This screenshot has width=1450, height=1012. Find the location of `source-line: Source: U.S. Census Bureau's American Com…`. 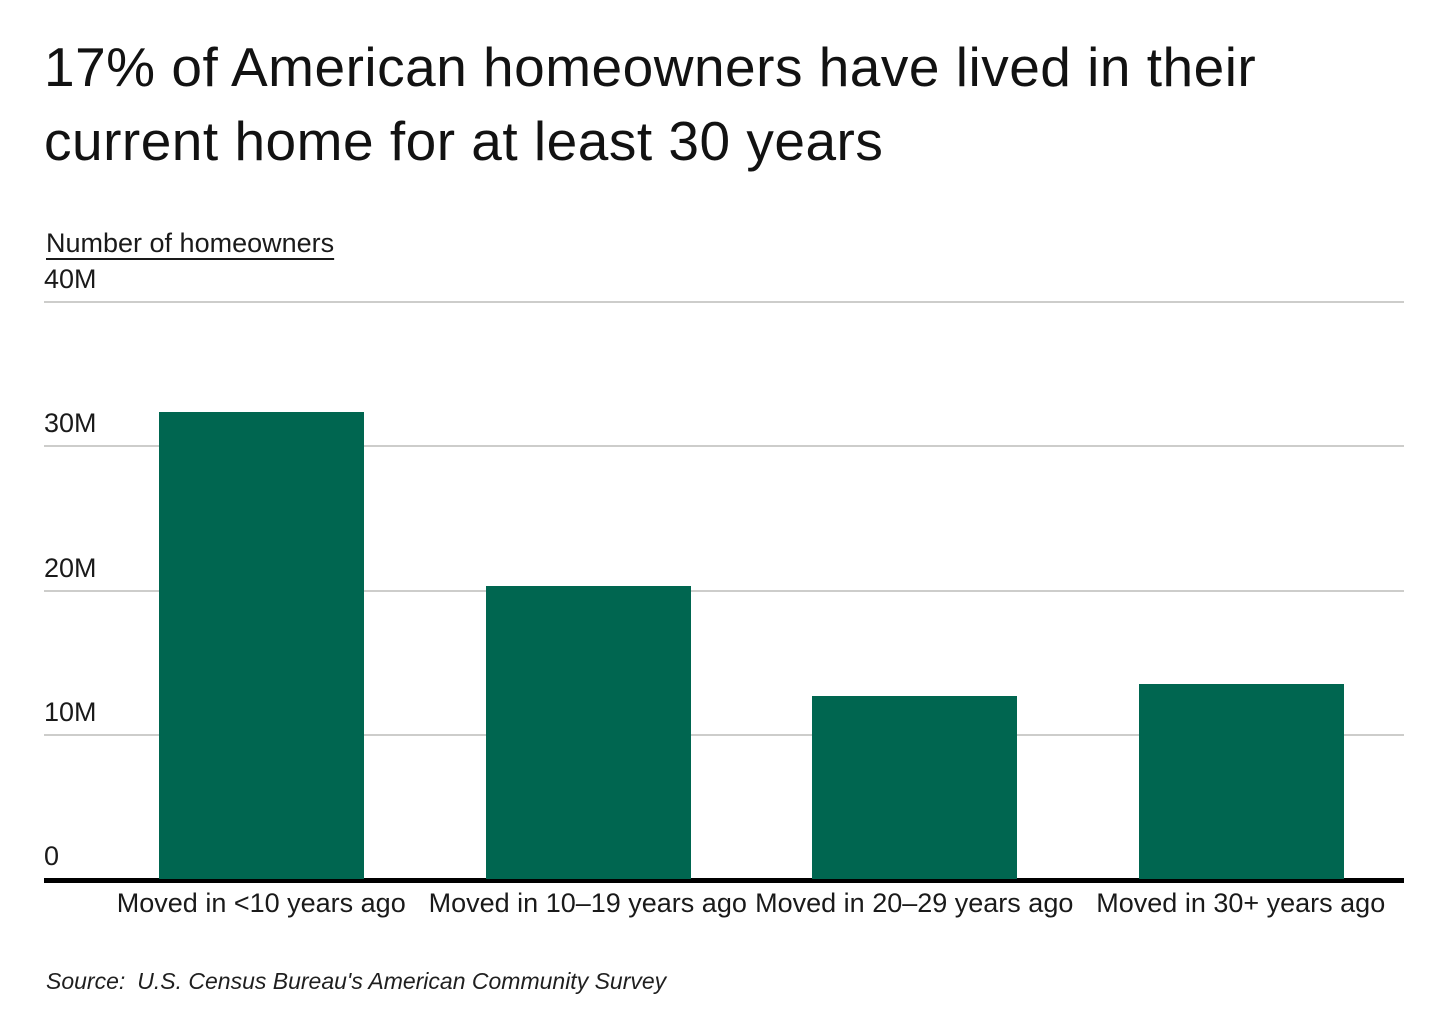

source-line: Source: U.S. Census Bureau's American Com… is located at coordinates (356, 981).